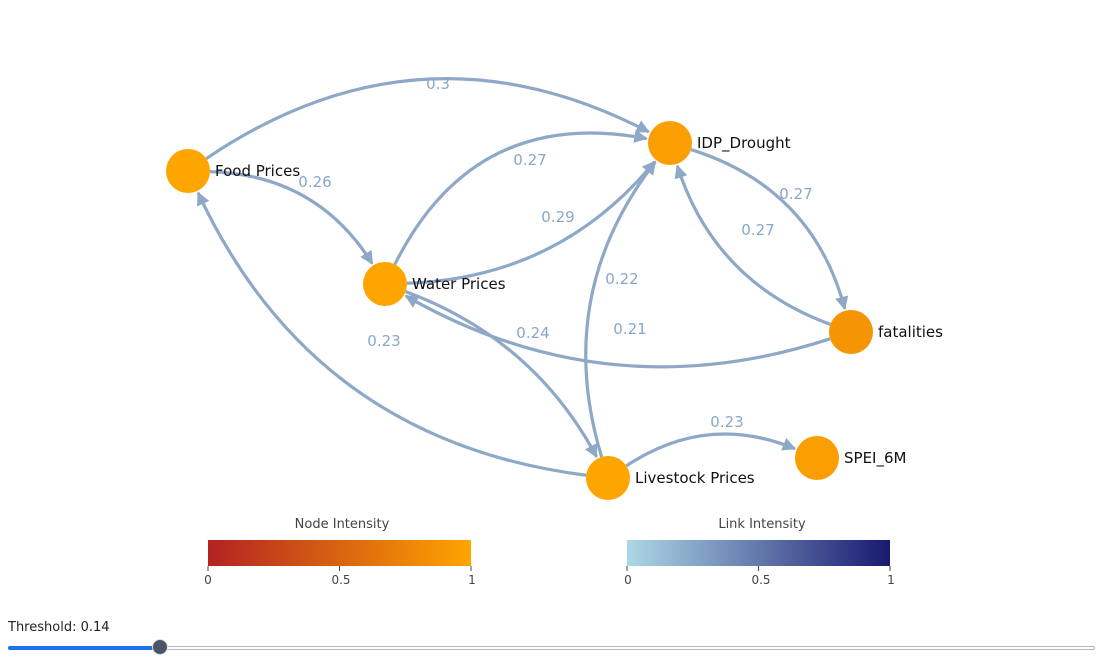 The height and width of the screenshot is (662, 1102). I want to click on link-legend-tick-mid: 0.5, so click(760, 580).